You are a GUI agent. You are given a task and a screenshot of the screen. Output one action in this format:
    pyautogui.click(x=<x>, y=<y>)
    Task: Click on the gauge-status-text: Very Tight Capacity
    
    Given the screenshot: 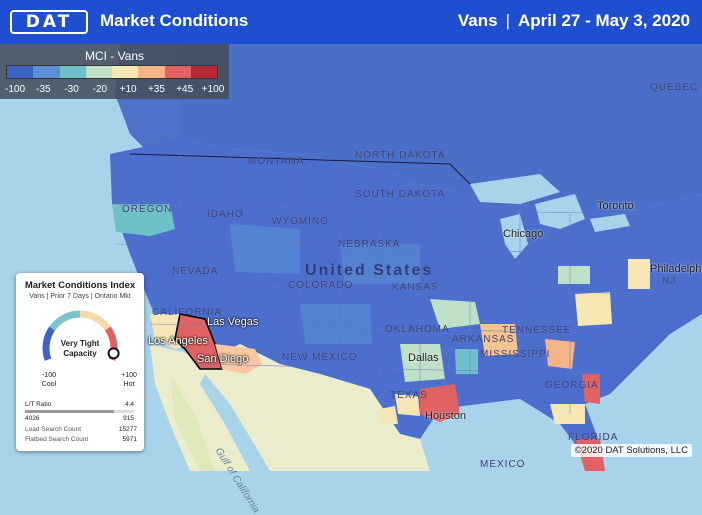 What is the action you would take?
    pyautogui.click(x=80, y=348)
    